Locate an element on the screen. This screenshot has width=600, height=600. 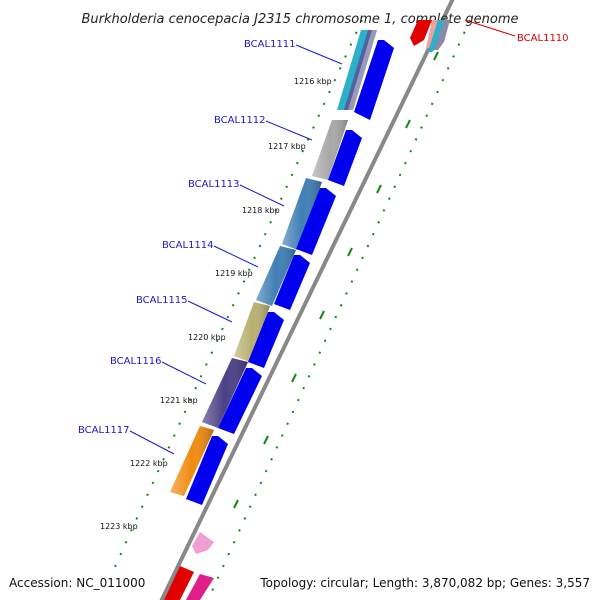
kbp-label-1218: 1218 kbp is located at coordinates (261, 210).